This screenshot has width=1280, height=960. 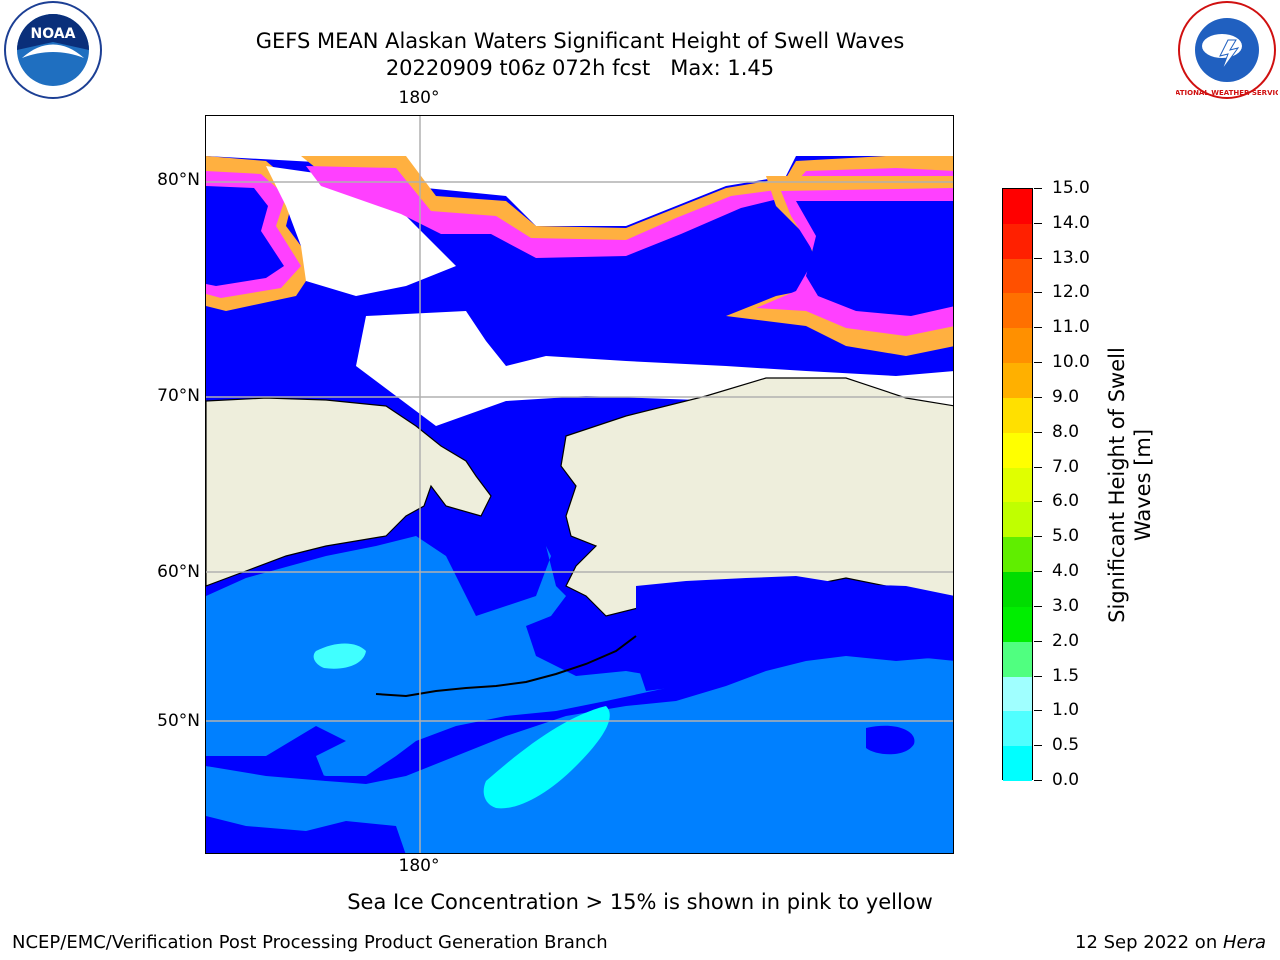 What do you see at coordinates (361, 231) in the screenshot?
I see `arctic-ice-white-nw2` at bounding box center [361, 231].